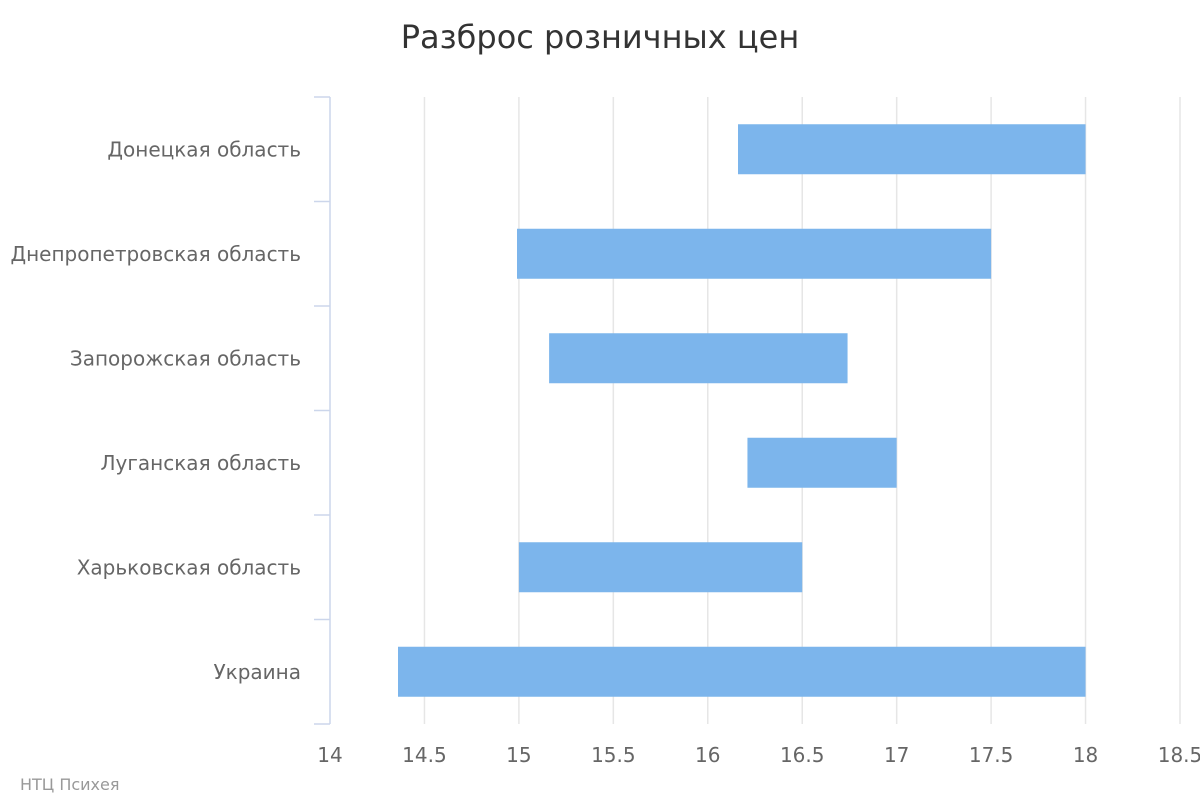  I want to click on chart-credit: НТЦ Психея, so click(69, 784).